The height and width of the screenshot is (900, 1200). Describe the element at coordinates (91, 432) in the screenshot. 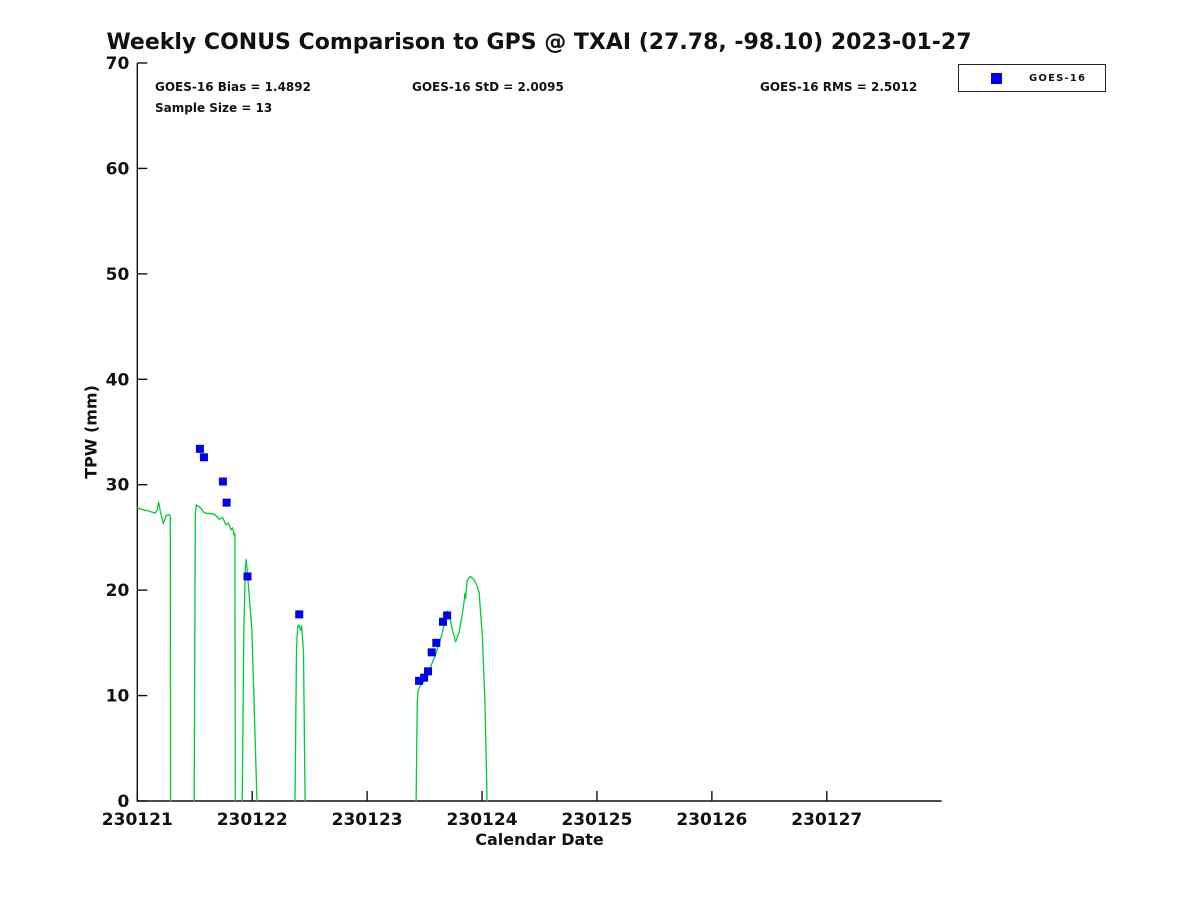

I see `y-axis-label: TPW (mm)` at that location.